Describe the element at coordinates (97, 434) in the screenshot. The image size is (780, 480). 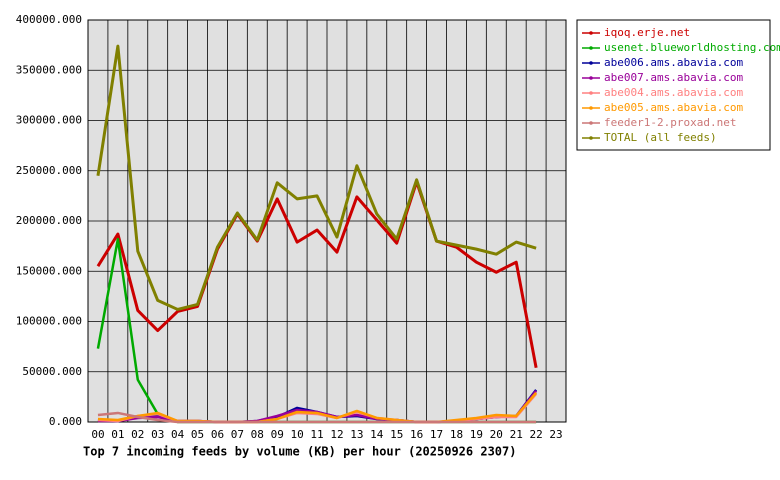
I see `x-tick-label: 00` at that location.